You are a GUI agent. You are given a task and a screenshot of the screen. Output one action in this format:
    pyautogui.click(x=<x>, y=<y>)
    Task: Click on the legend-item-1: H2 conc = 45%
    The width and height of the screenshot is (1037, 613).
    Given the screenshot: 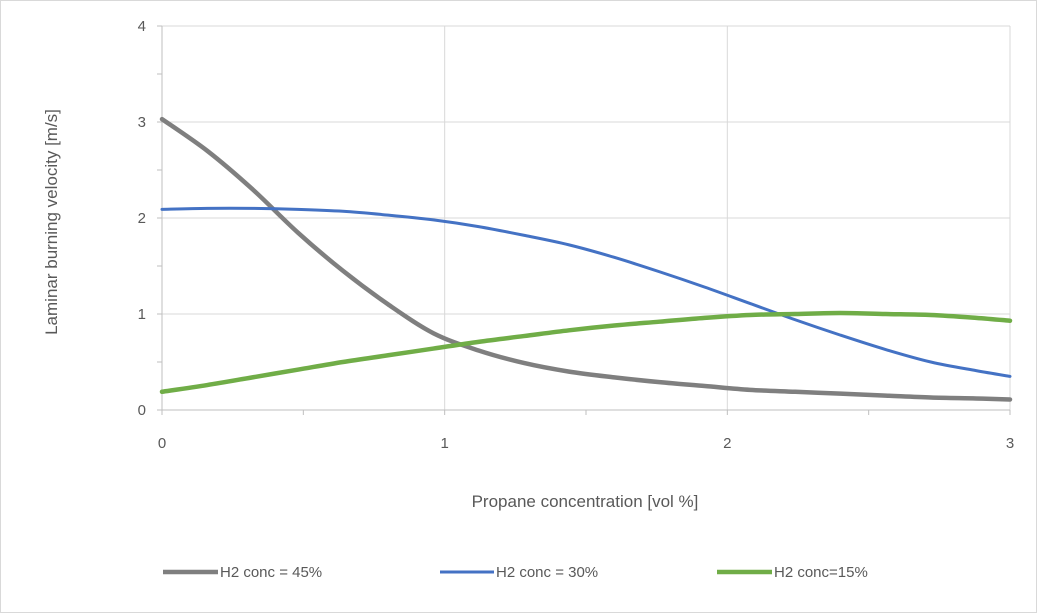 What is the action you would take?
    pyautogui.click(x=242, y=572)
    